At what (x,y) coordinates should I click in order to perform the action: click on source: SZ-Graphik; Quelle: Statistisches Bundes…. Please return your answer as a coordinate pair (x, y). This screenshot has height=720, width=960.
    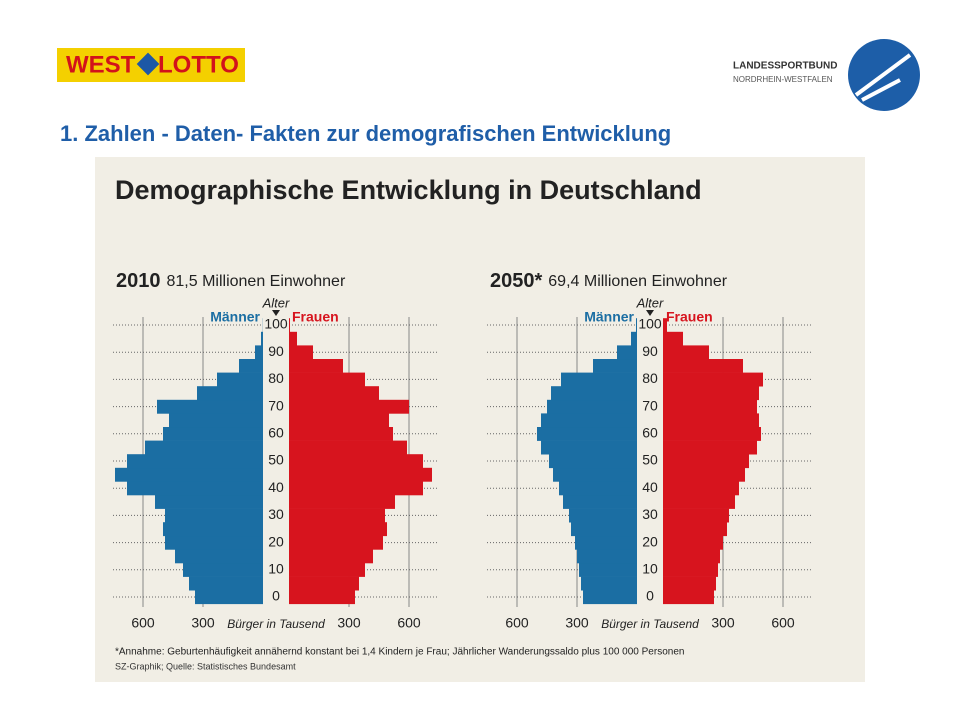
    Looking at the image, I should click on (205, 666).